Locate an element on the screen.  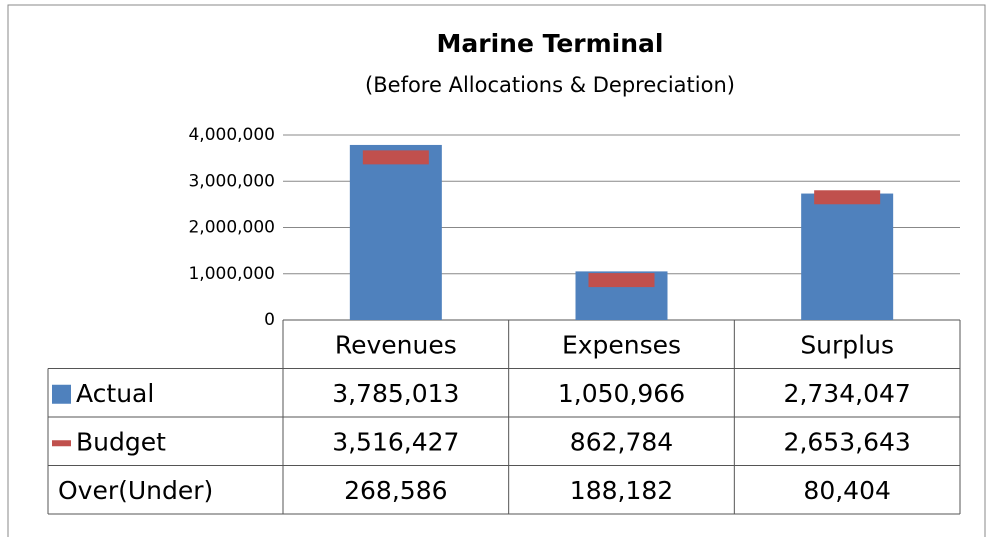
y-tick-label: 0 is located at coordinates (269, 320).